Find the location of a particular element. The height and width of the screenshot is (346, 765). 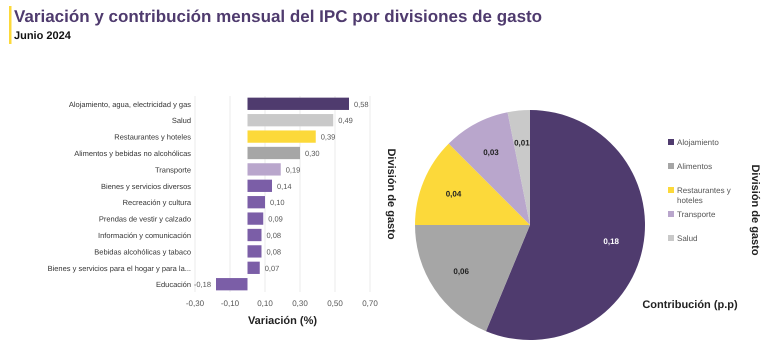

chart-title: Variación y contribución mensual del IPC por divisiones de gasto is located at coordinates (278, 16).